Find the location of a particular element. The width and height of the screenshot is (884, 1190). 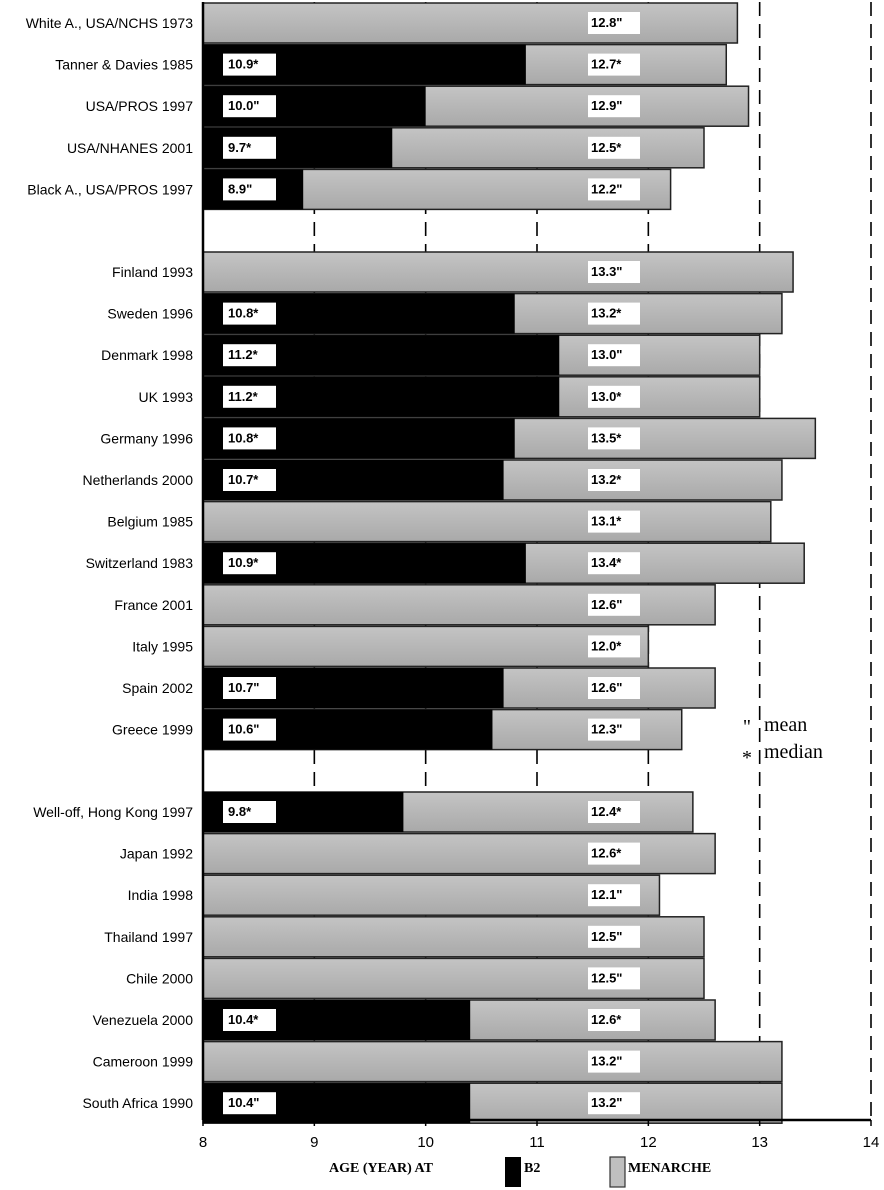

row-label: Chile 2000 is located at coordinates (159, 978).